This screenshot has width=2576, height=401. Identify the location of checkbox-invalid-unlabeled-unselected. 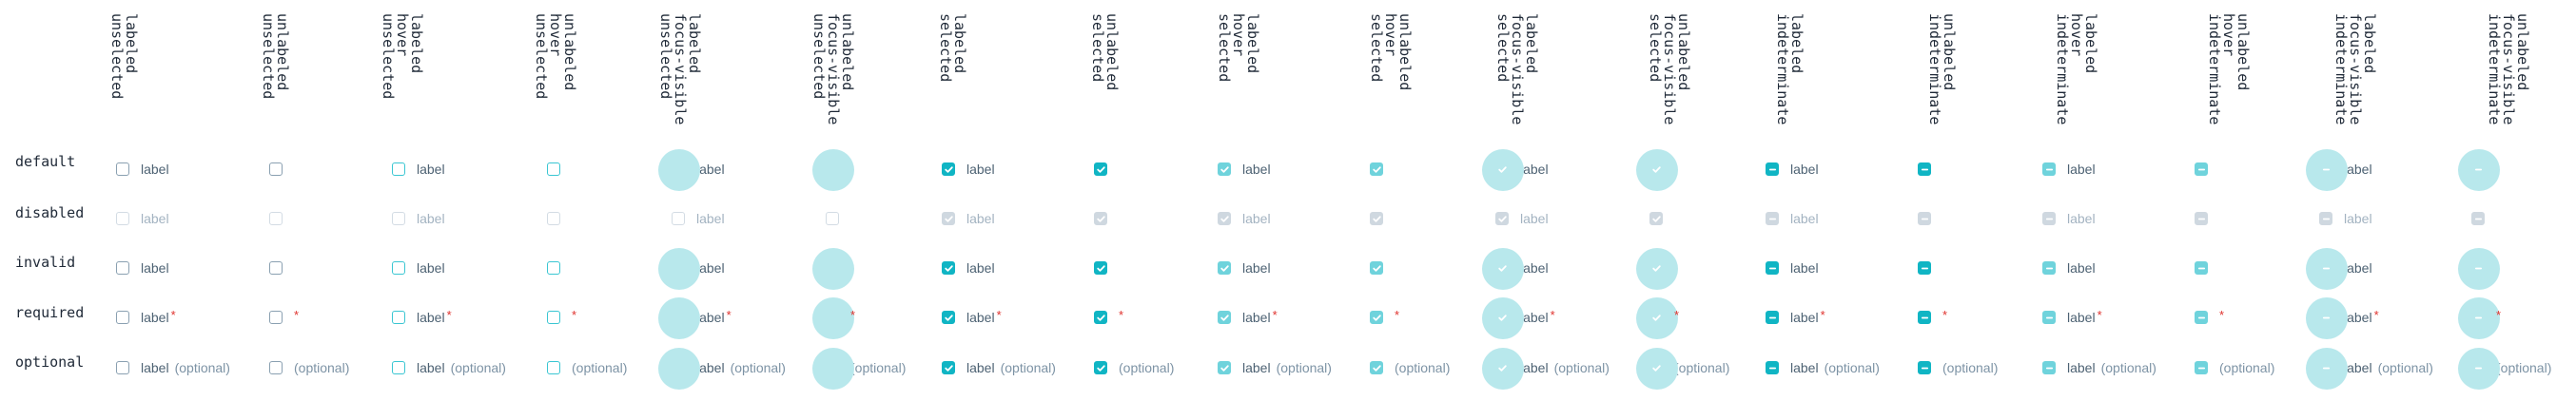
(833, 269).